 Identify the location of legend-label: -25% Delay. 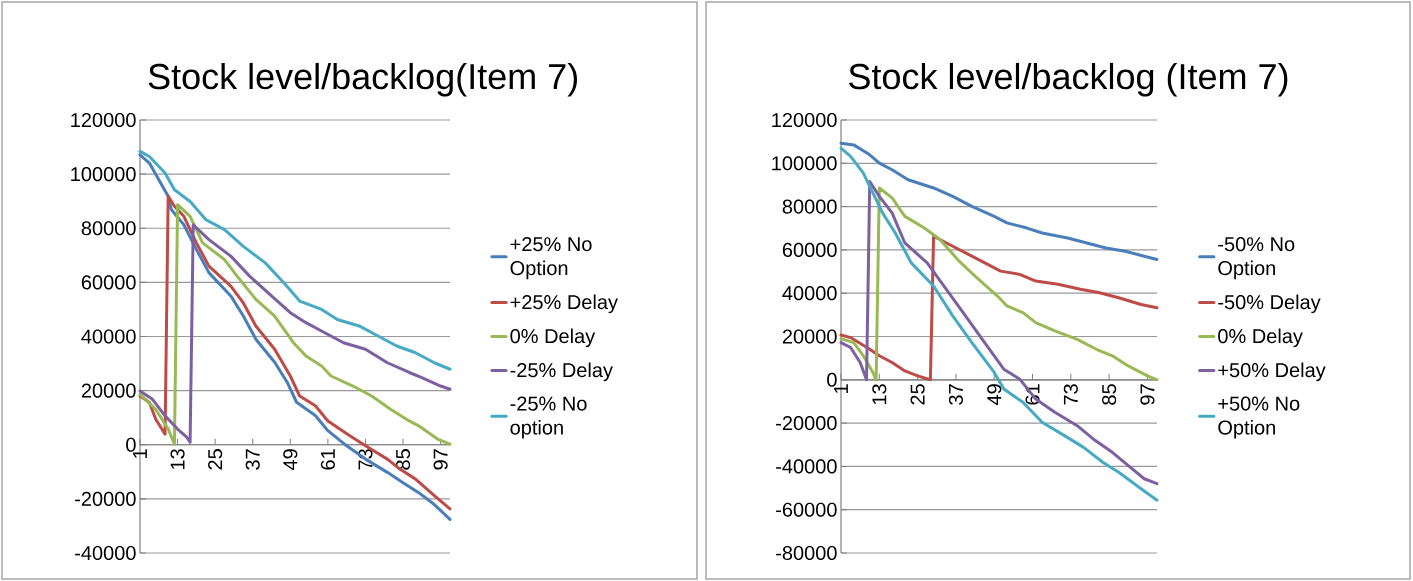
(561, 372).